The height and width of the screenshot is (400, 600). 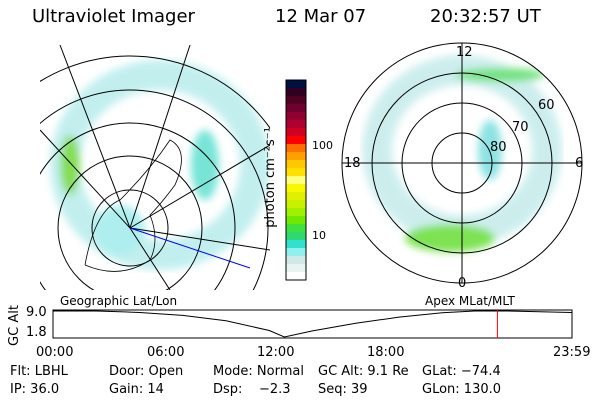 What do you see at coordinates (252, 389) in the screenshot?
I see `dsp-value: Dsp: −2.3` at bounding box center [252, 389].